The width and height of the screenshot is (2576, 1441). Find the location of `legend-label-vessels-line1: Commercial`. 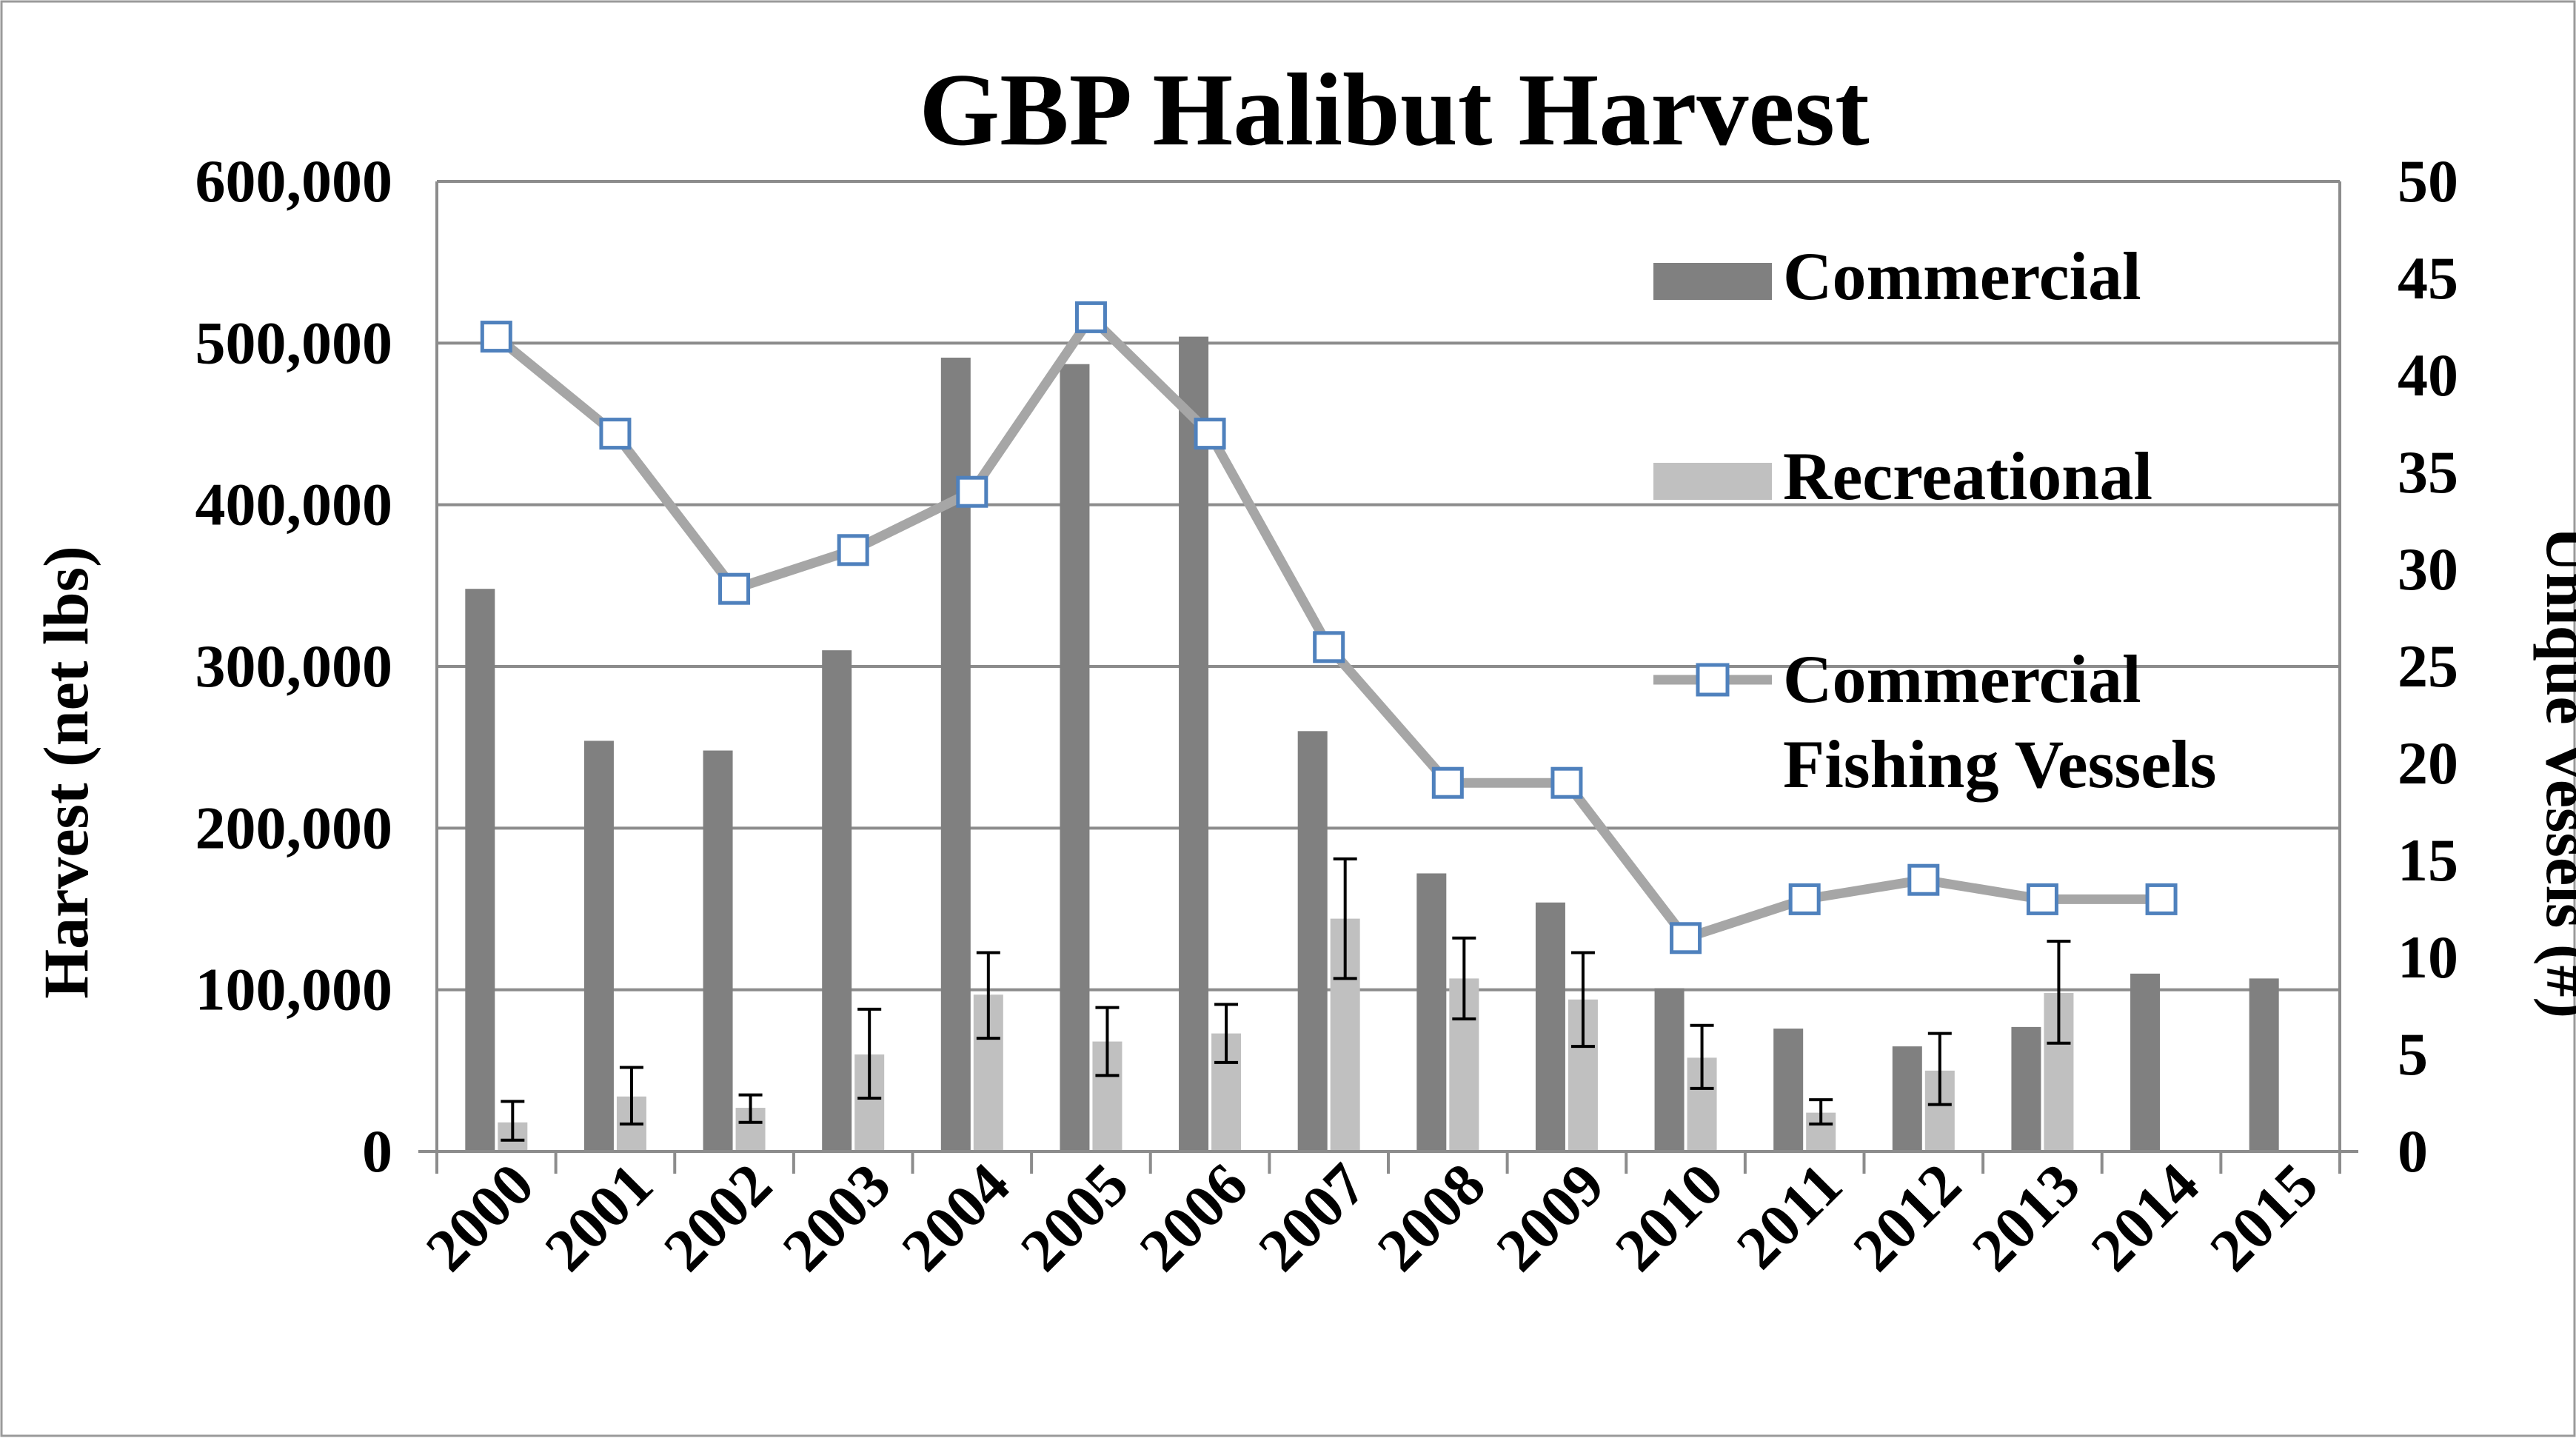

legend-label-vessels-line1: Commercial is located at coordinates (1962, 679).